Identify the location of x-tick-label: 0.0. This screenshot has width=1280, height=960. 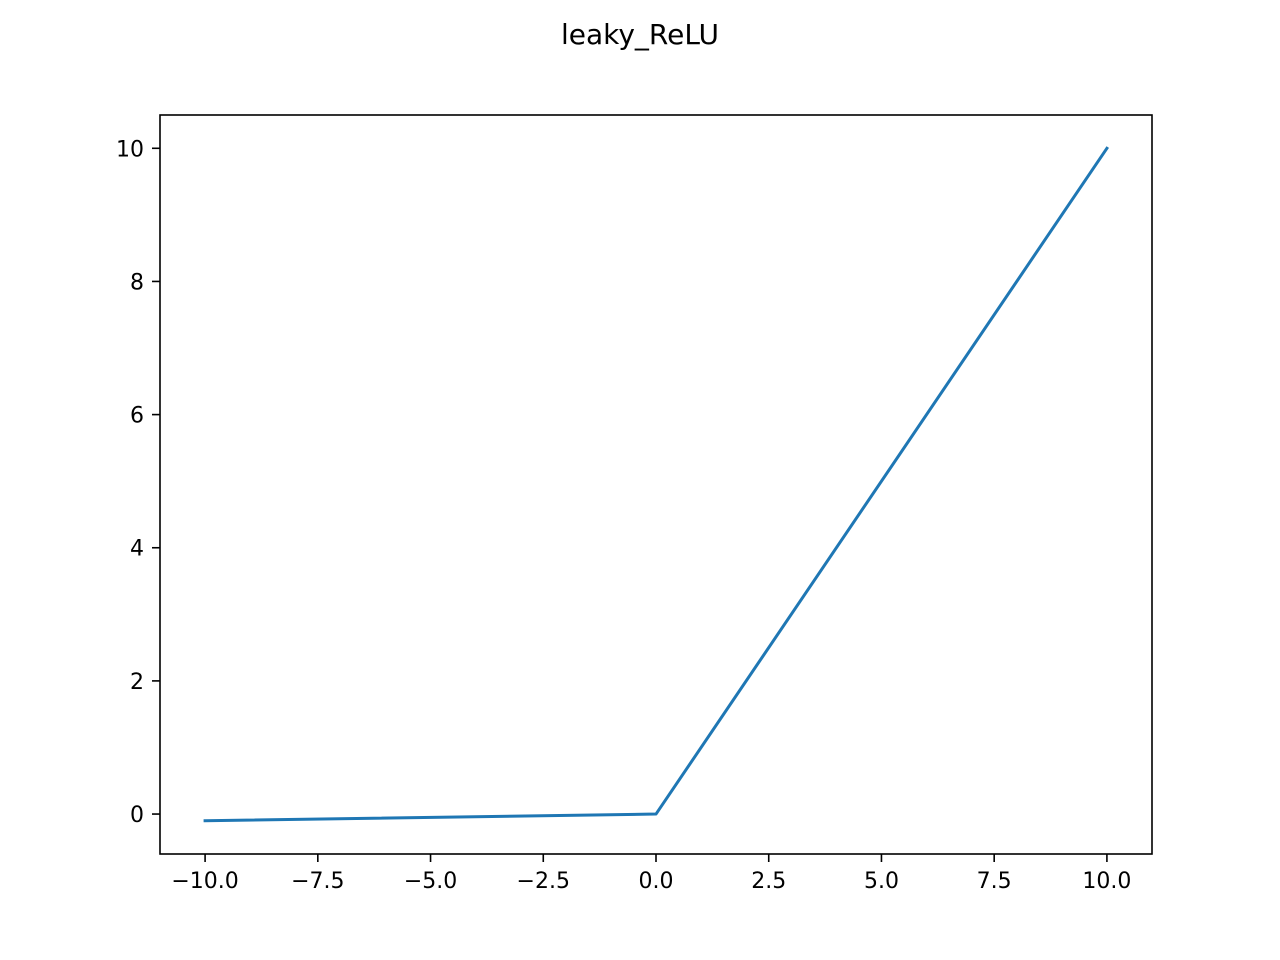
(656, 881).